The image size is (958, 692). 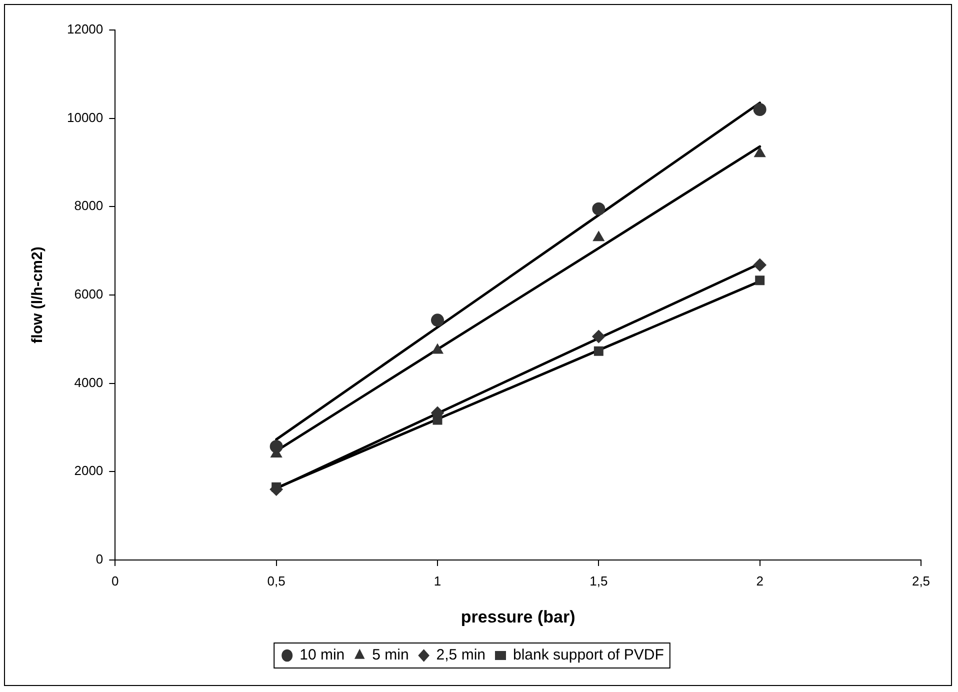 What do you see at coordinates (89, 382) in the screenshot?
I see `y-tick-label: 4000` at bounding box center [89, 382].